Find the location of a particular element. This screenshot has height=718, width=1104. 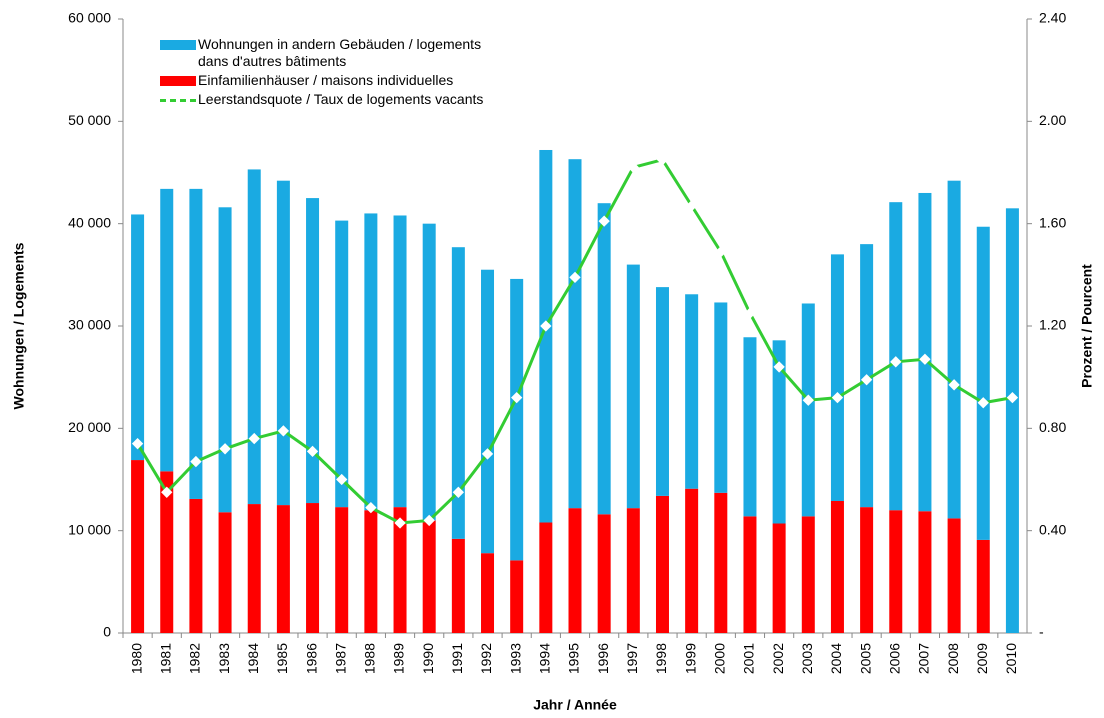

x-tick-label: 1988 is located at coordinates (370, 658).